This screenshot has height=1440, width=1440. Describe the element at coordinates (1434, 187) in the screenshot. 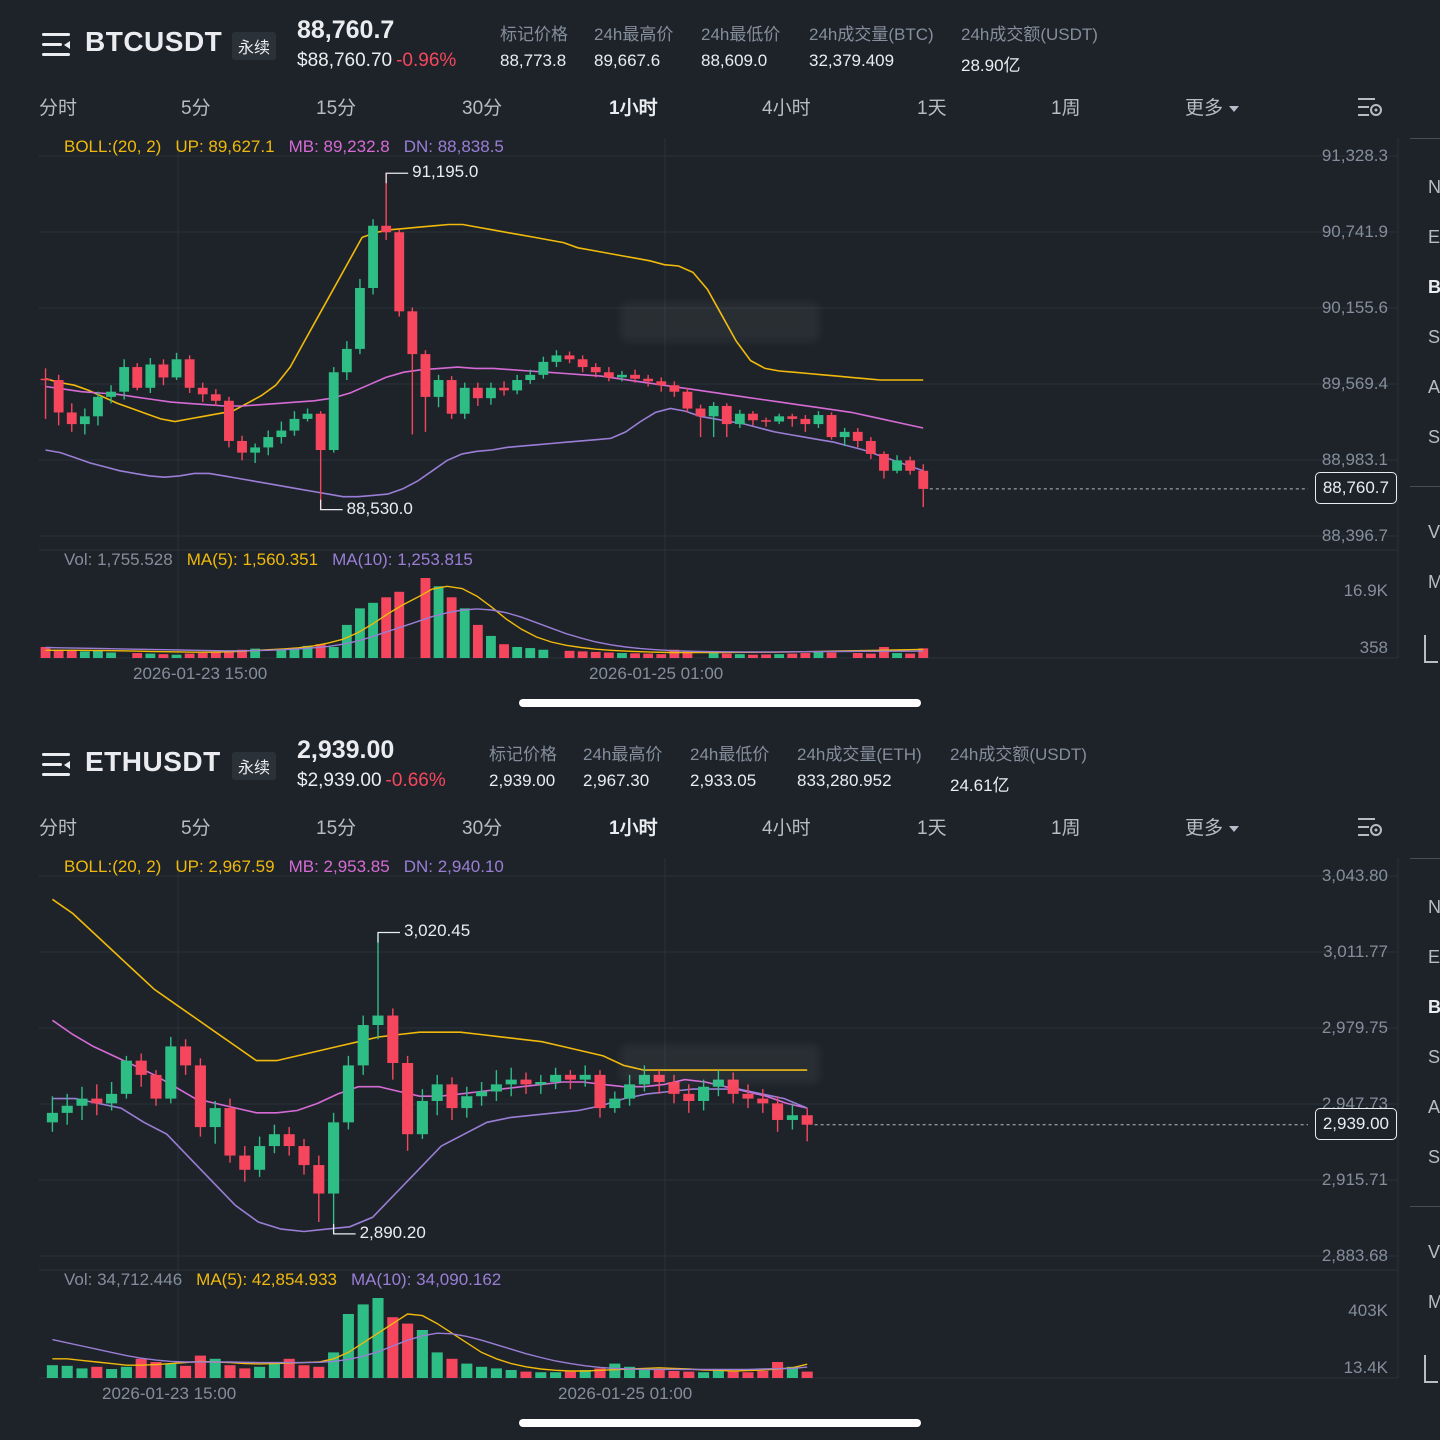

I see `side-label: N` at that location.